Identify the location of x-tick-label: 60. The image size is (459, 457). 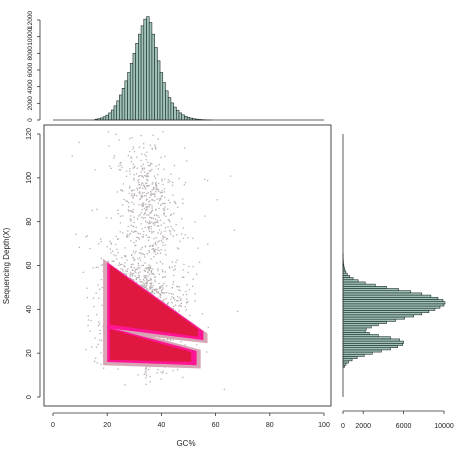
(216, 425).